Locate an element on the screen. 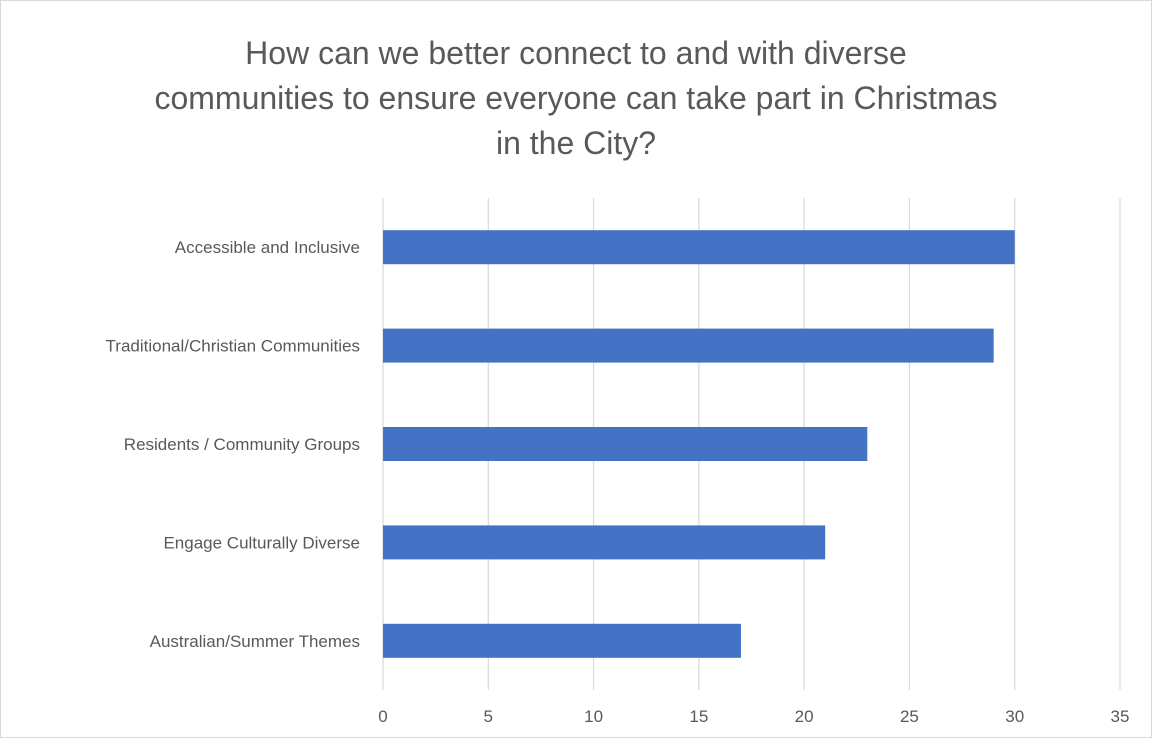 This screenshot has height=738, width=1152. x-tick-label: 20 is located at coordinates (804, 716).